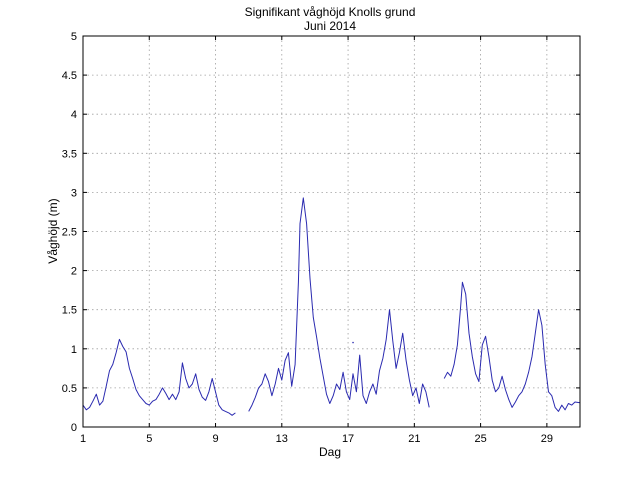  I want to click on x-axis-label: Dag, so click(330, 452).